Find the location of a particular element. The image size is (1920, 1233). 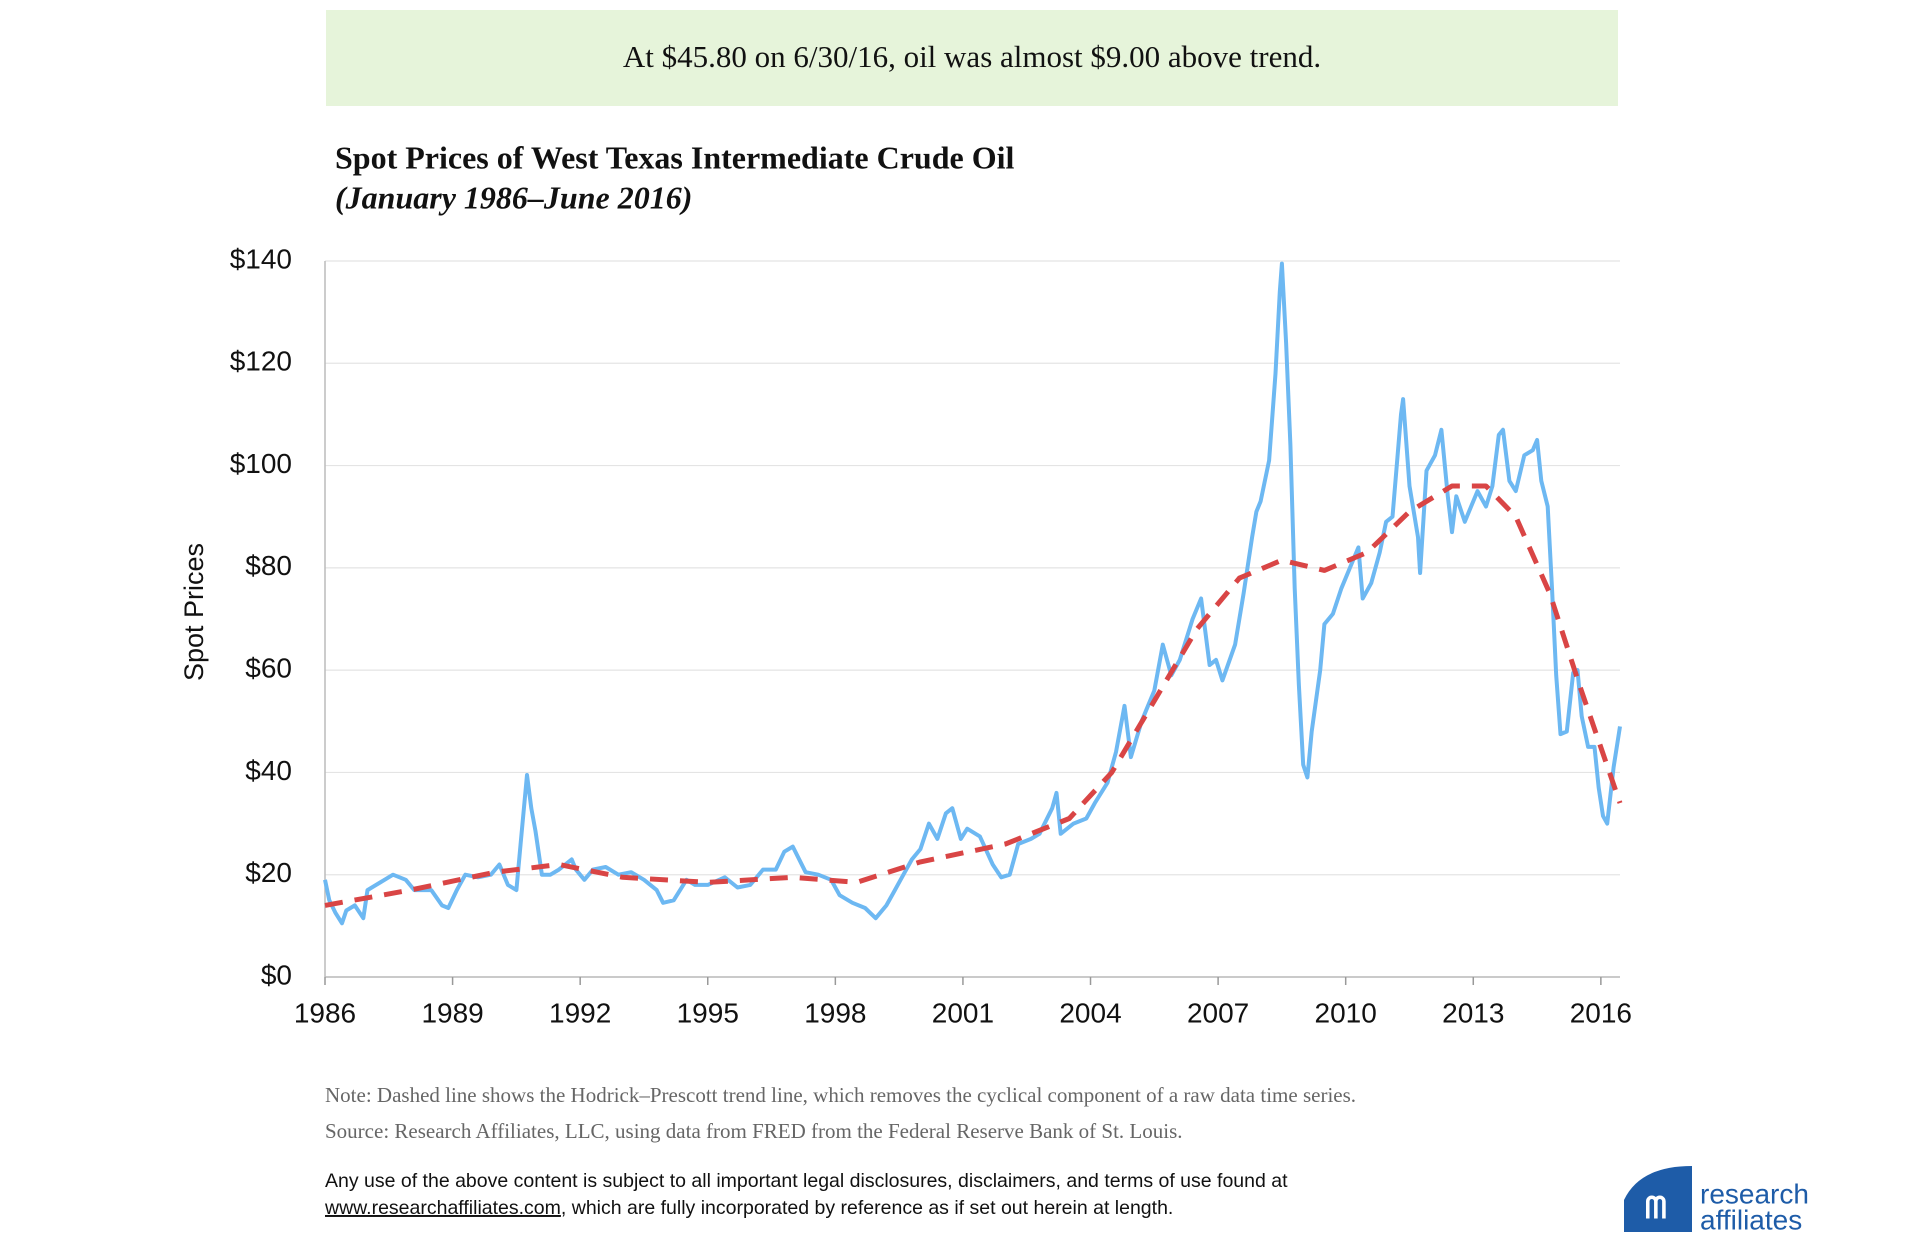

banner-box is located at coordinates (972, 58).